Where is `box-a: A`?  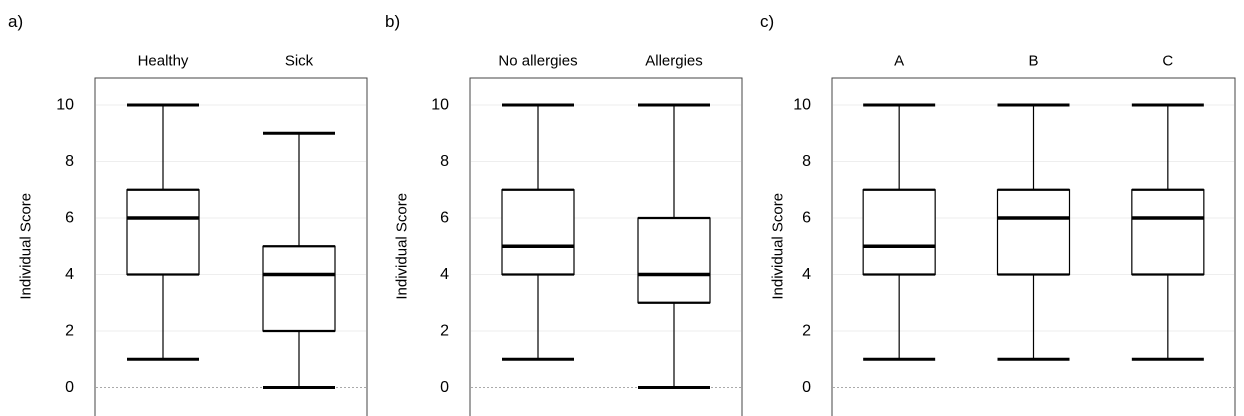 box-a: A is located at coordinates (899, 207).